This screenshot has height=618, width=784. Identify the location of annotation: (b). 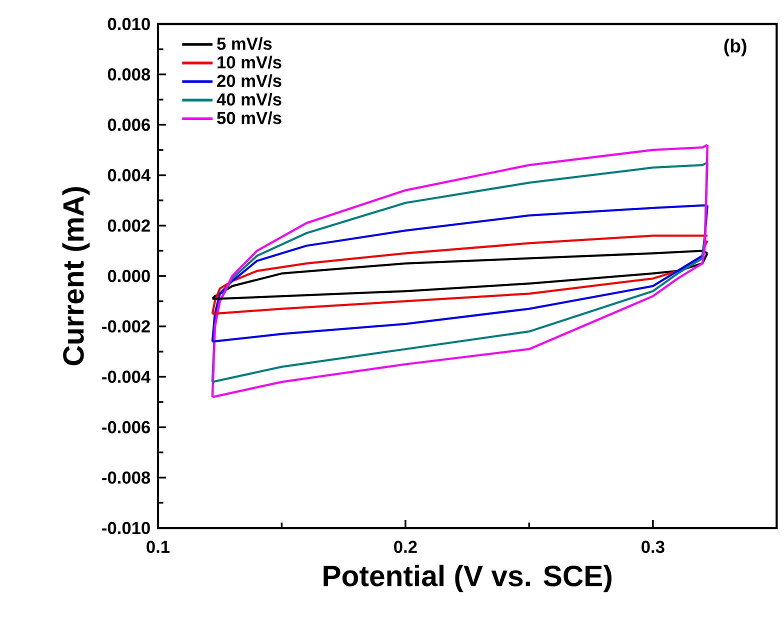
(735, 47).